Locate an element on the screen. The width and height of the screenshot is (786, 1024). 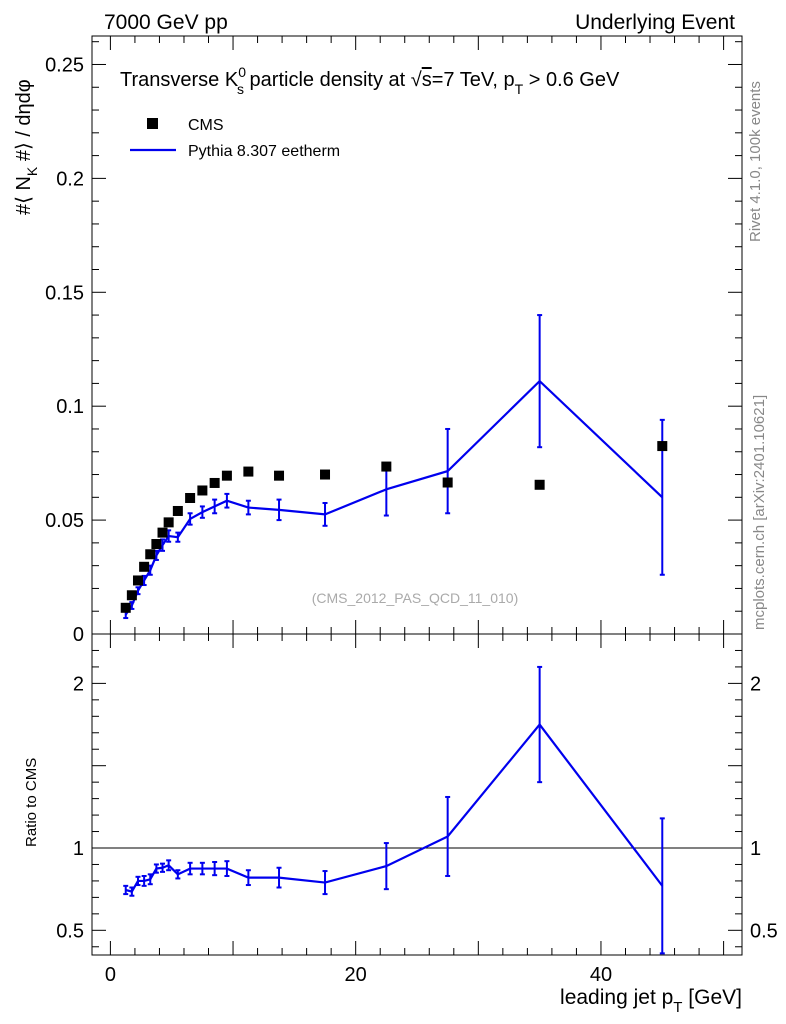
x-label-subscript: T is located at coordinates (677, 1007).